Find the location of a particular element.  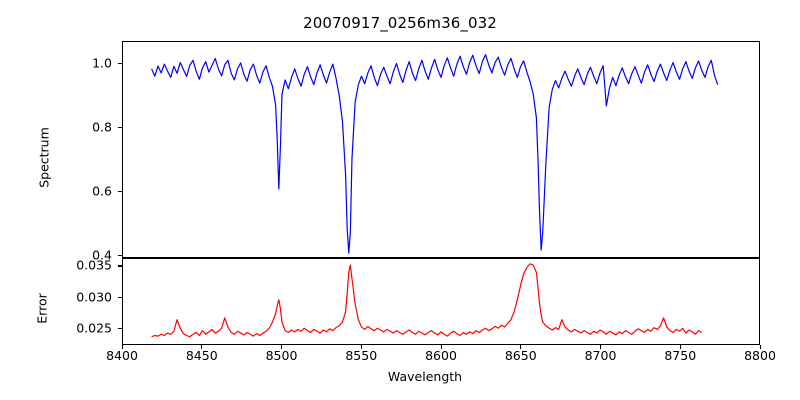

y-axis-label-error: Error is located at coordinates (42, 308).